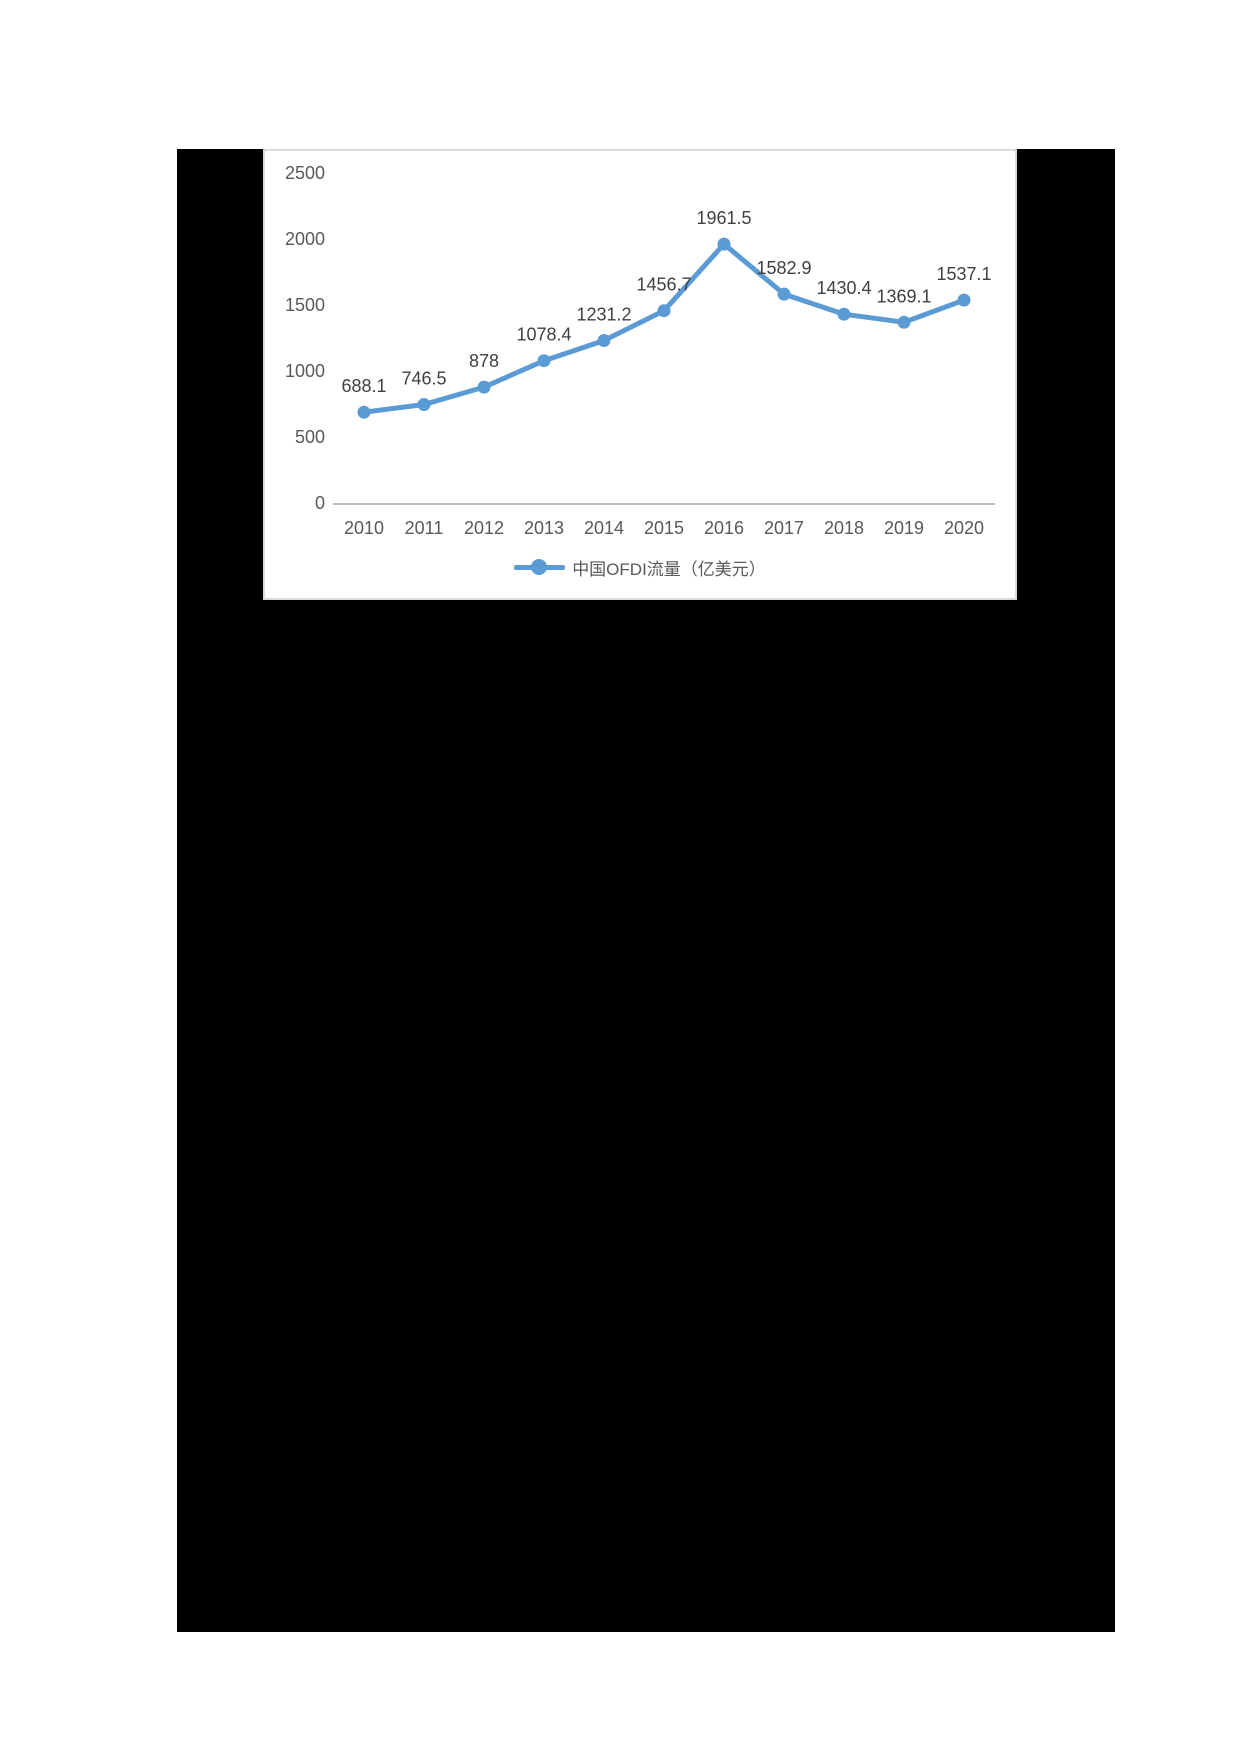  What do you see at coordinates (424, 528) in the screenshot?
I see `x-tick-label: 2011` at bounding box center [424, 528].